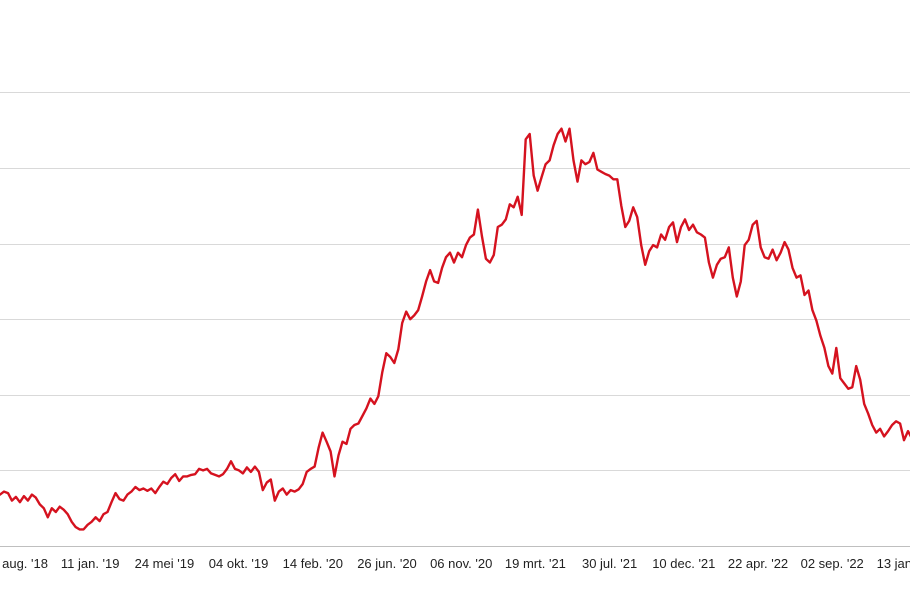  Describe the element at coordinates (535, 563) in the screenshot. I see `x-tick-label: 19 mrt. '21` at that location.